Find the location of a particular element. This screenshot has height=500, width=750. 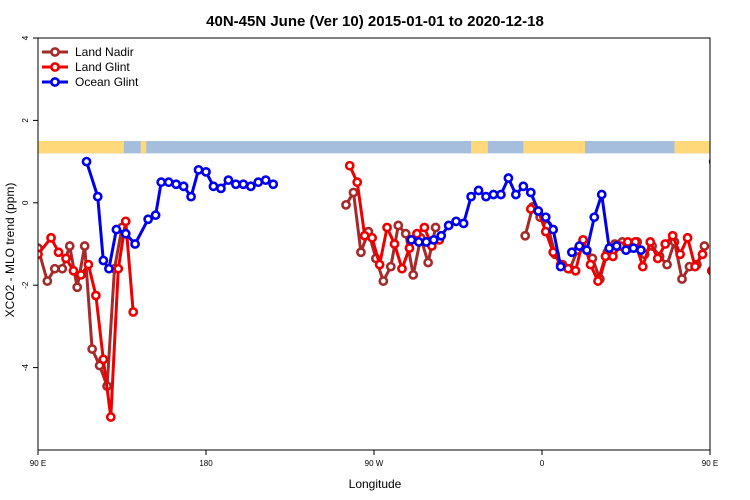

y-axis-label: XCO2 - MLO trend (ppm) is located at coordinates (10, 250).